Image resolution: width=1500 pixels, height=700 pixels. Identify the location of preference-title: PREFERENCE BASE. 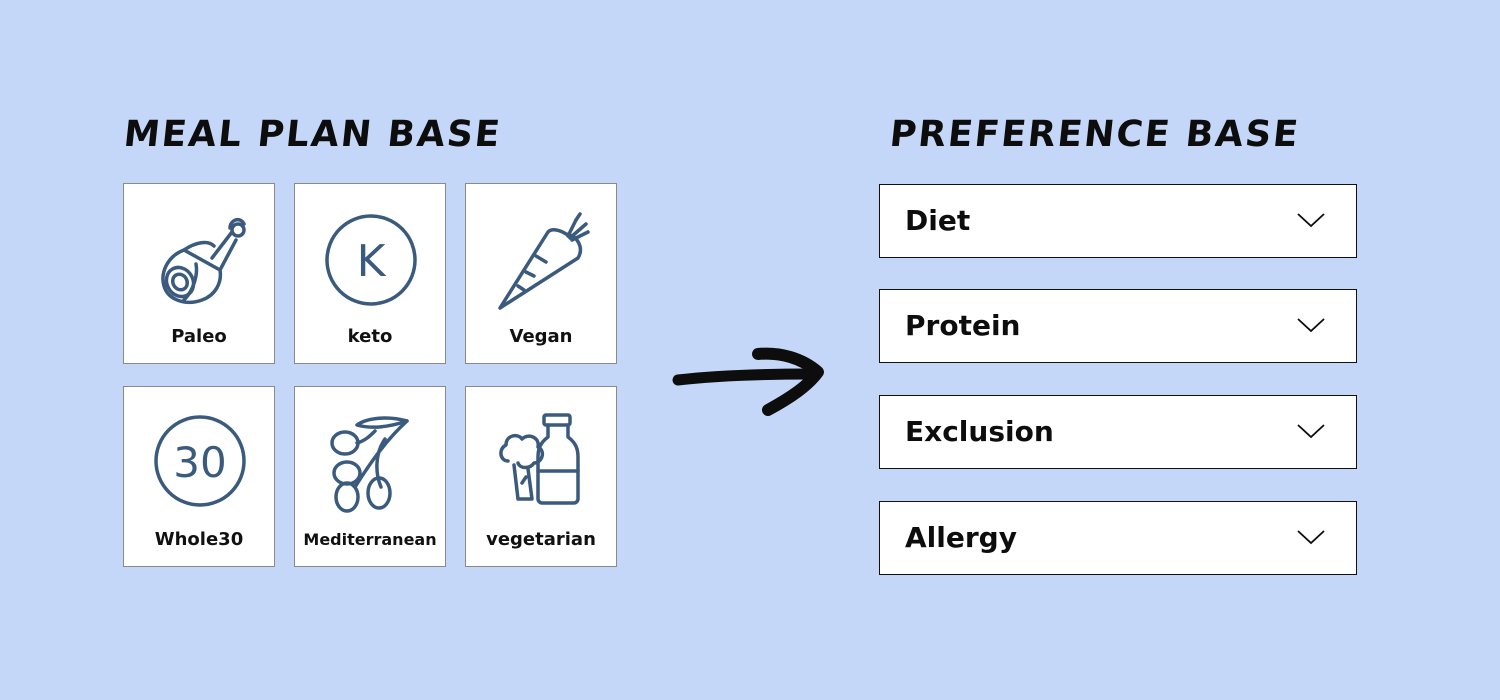
(1094, 134).